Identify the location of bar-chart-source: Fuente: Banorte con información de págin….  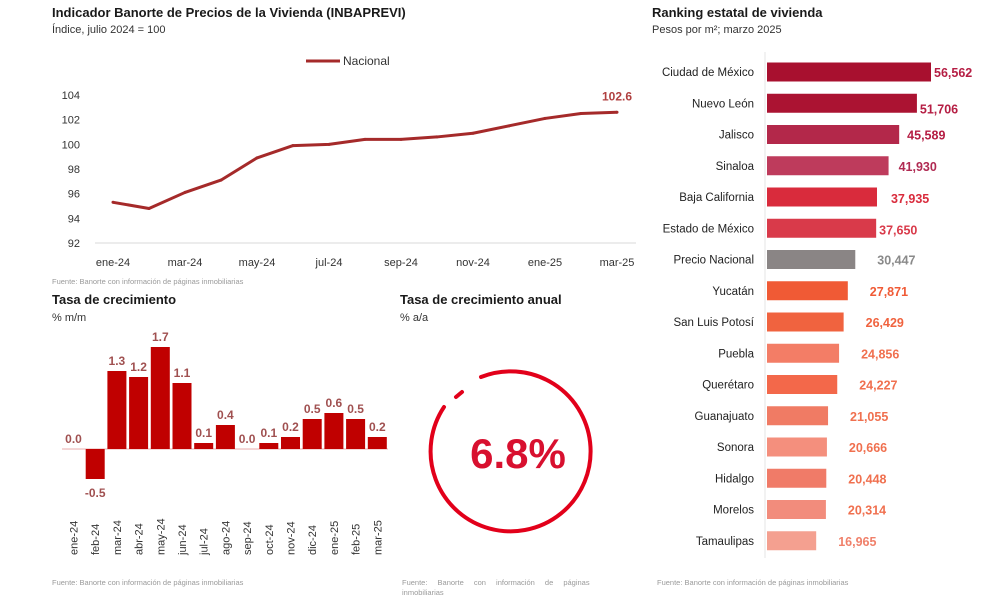
(148, 582).